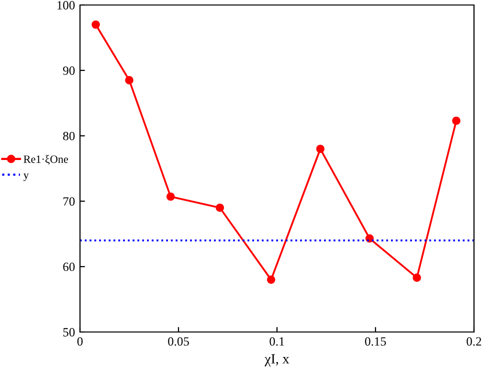  Describe the element at coordinates (375, 341) in the screenshot. I see `x-tick-label: 0.15` at that location.